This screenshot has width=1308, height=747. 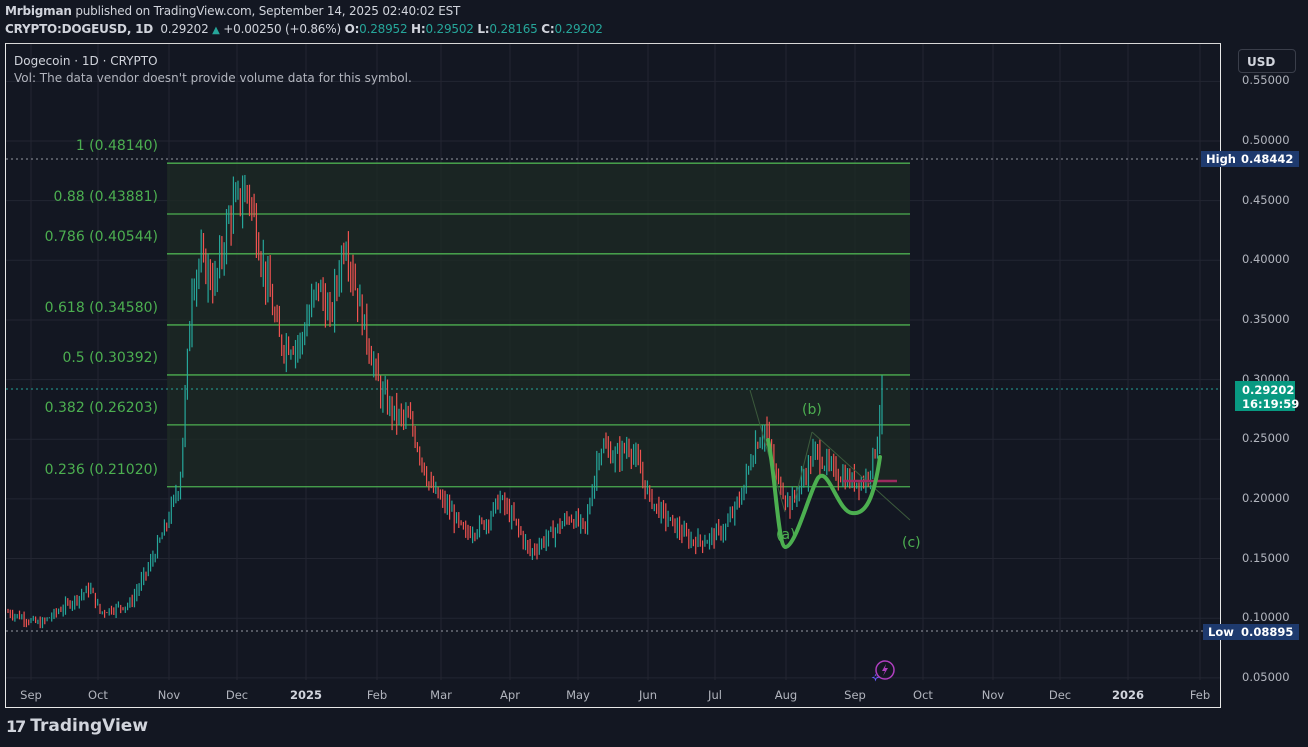 What do you see at coordinates (1268, 390) in the screenshot?
I see `last-price-value: 0.29202` at bounding box center [1268, 390].